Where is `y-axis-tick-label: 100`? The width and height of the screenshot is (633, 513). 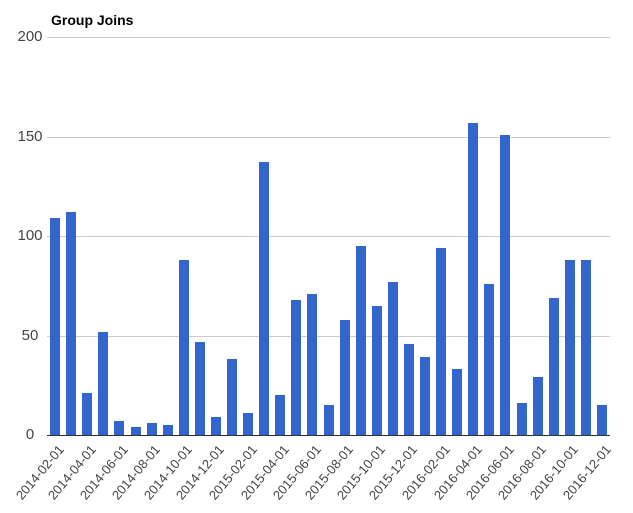
y-axis-tick-label: 100 is located at coordinates (30, 235).